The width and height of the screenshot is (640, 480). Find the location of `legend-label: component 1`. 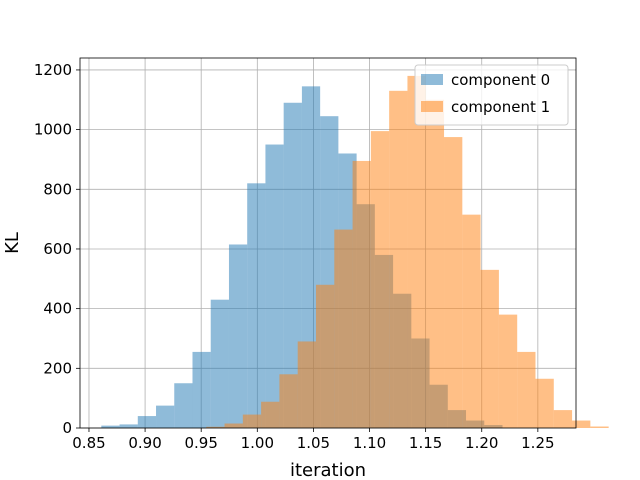

legend-label: component 1 is located at coordinates (500, 107).